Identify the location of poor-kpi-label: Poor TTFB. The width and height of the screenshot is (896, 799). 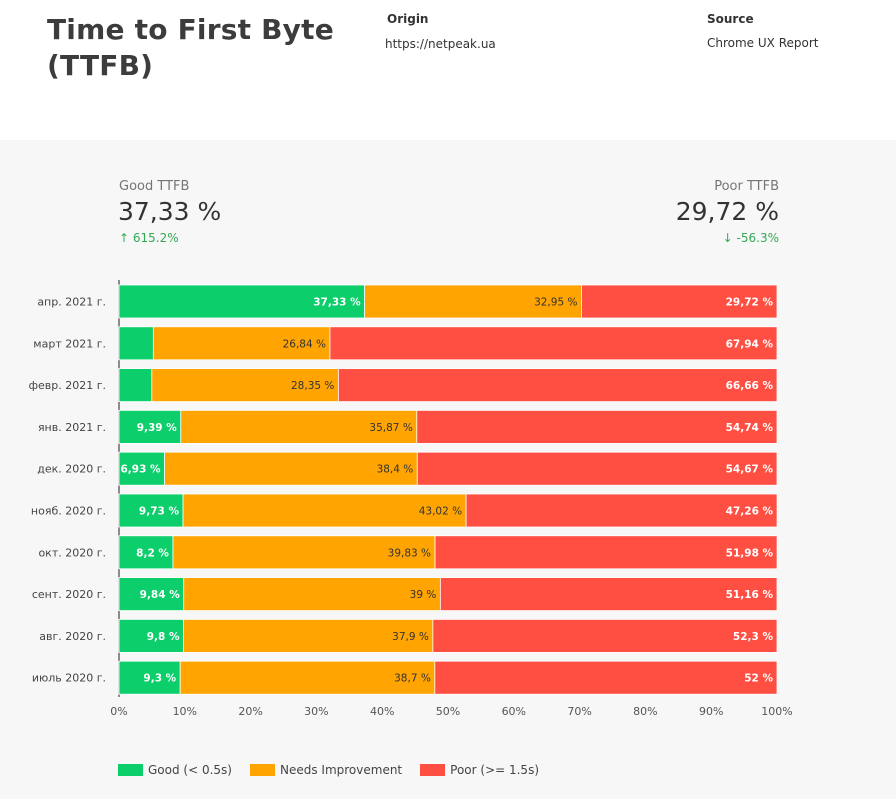
(746, 186).